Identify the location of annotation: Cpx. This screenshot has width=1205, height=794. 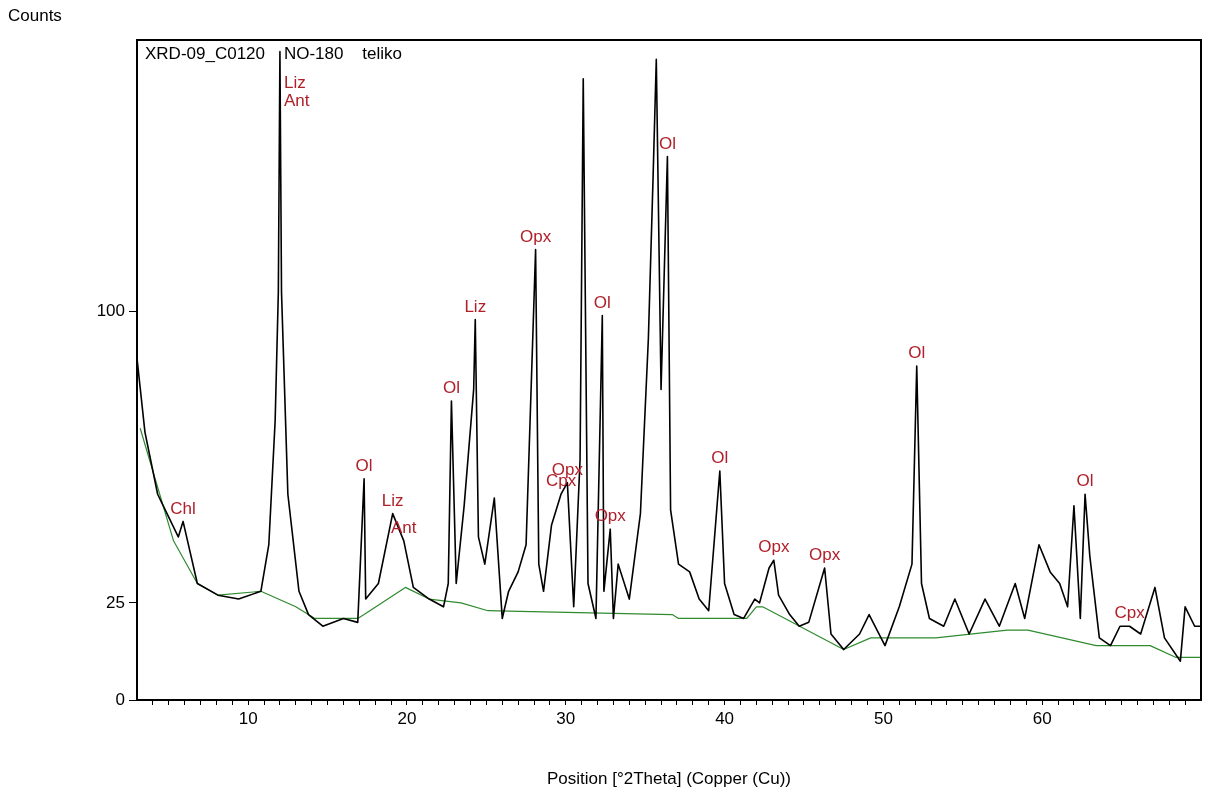
(1130, 613).